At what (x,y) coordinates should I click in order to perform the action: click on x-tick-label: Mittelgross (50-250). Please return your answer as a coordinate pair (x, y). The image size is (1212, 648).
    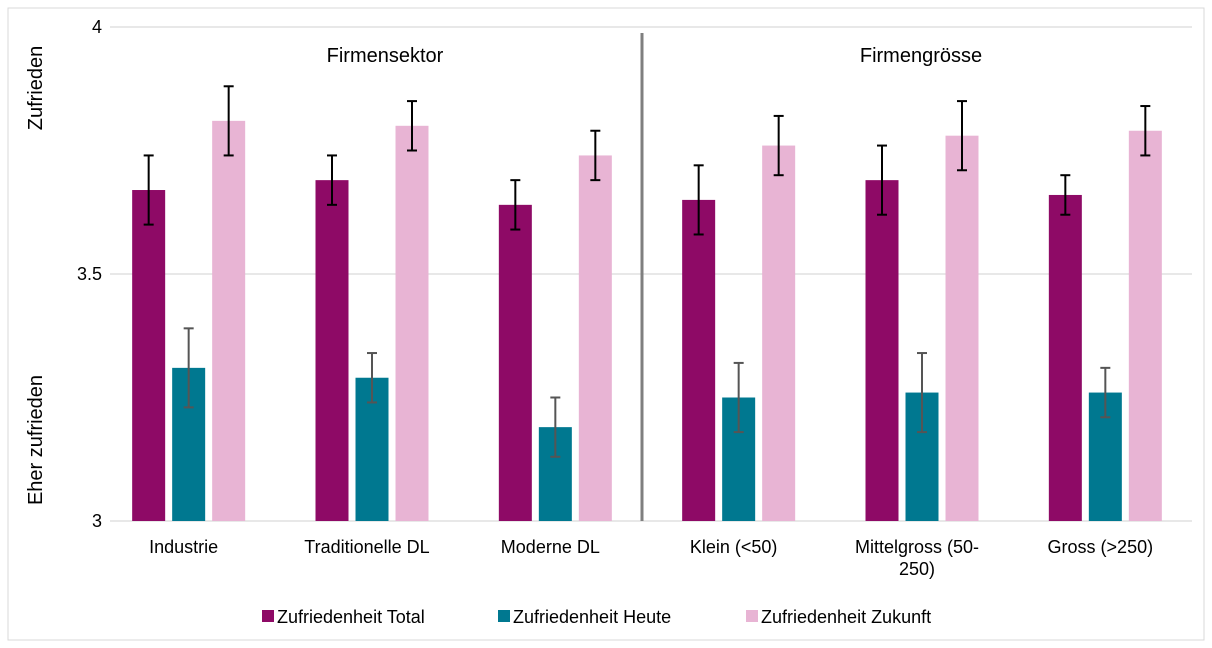
    Looking at the image, I should click on (917, 558).